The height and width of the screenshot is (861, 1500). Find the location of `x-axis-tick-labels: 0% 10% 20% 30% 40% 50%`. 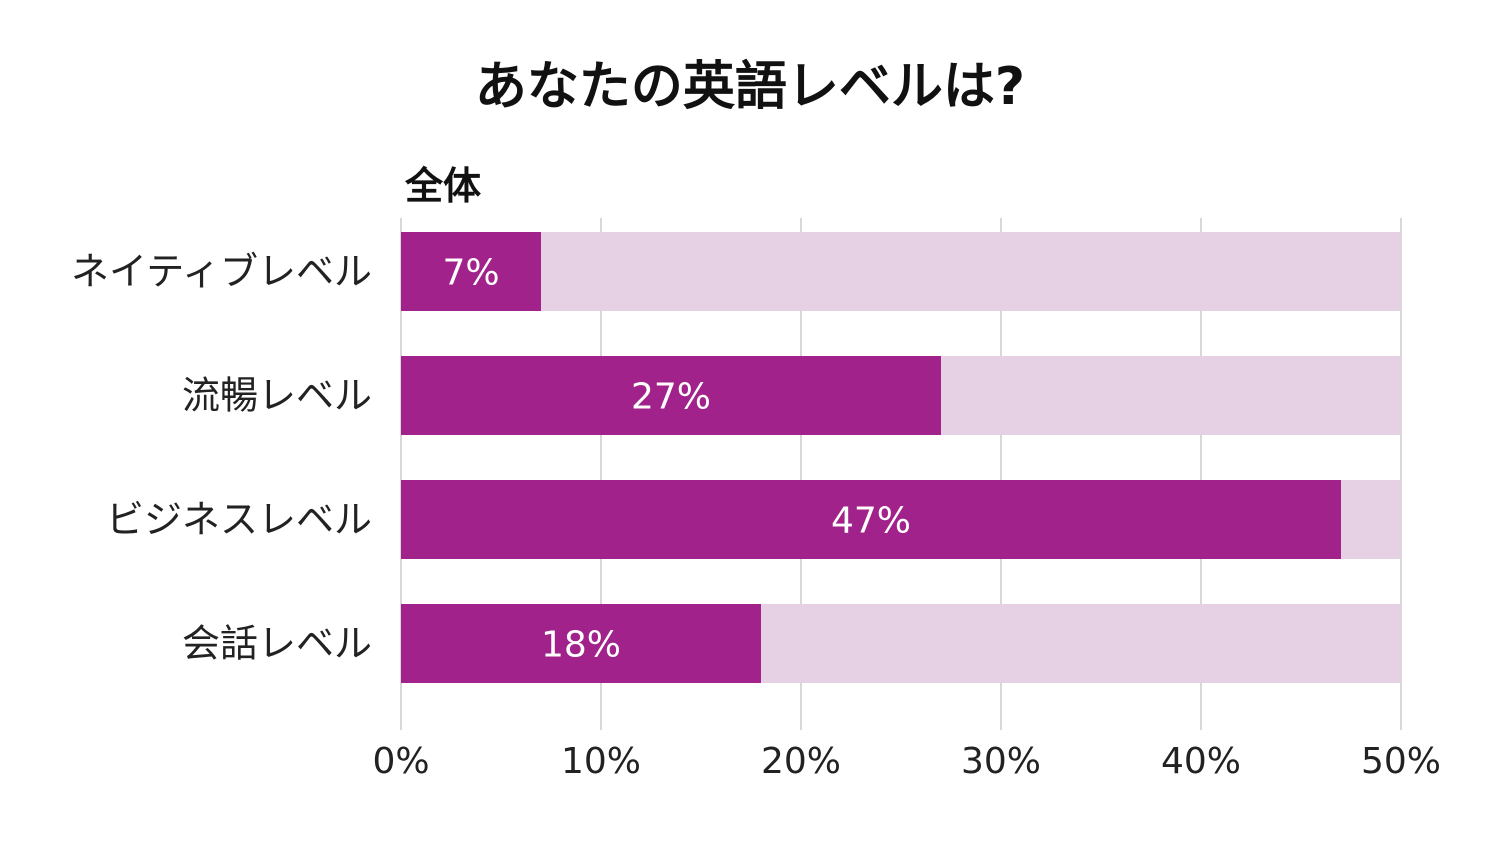

x-axis-tick-labels: 0% 10% 20% 30% 40% 50% is located at coordinates (906, 761).